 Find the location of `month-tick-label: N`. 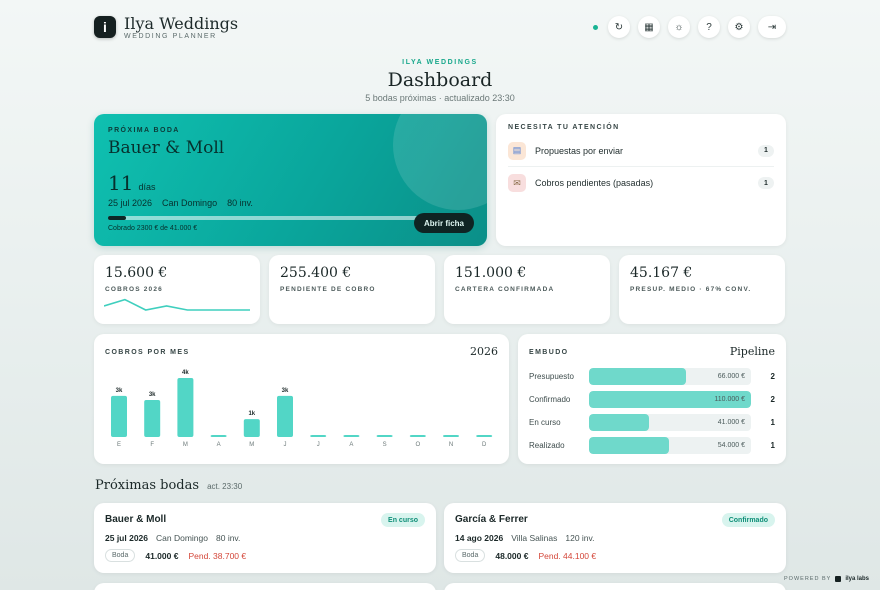

month-tick-label: N is located at coordinates (451, 445).